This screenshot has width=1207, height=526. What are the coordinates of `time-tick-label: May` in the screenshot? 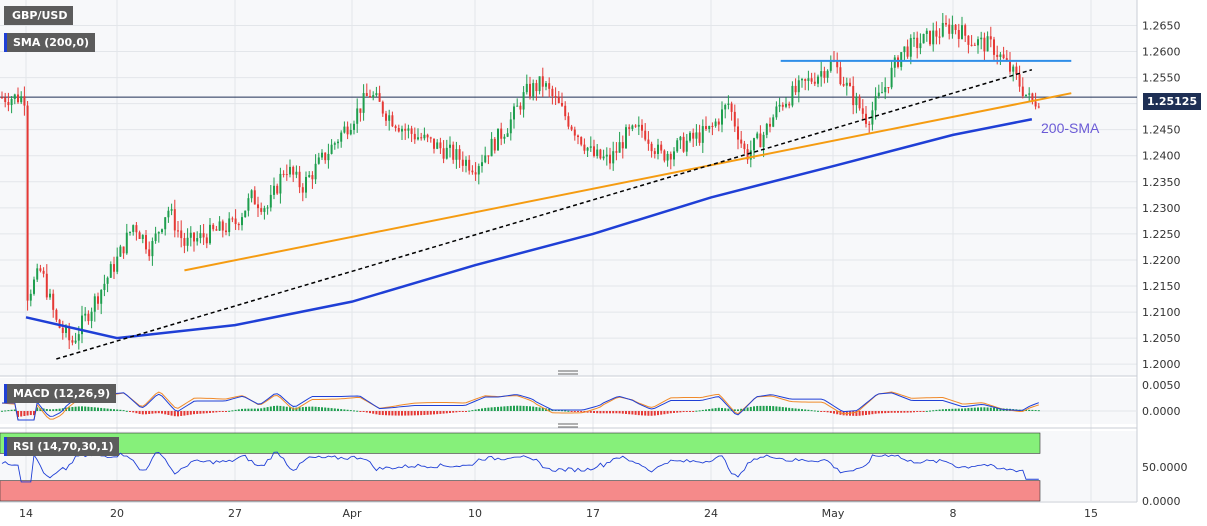 It's located at (833, 513).